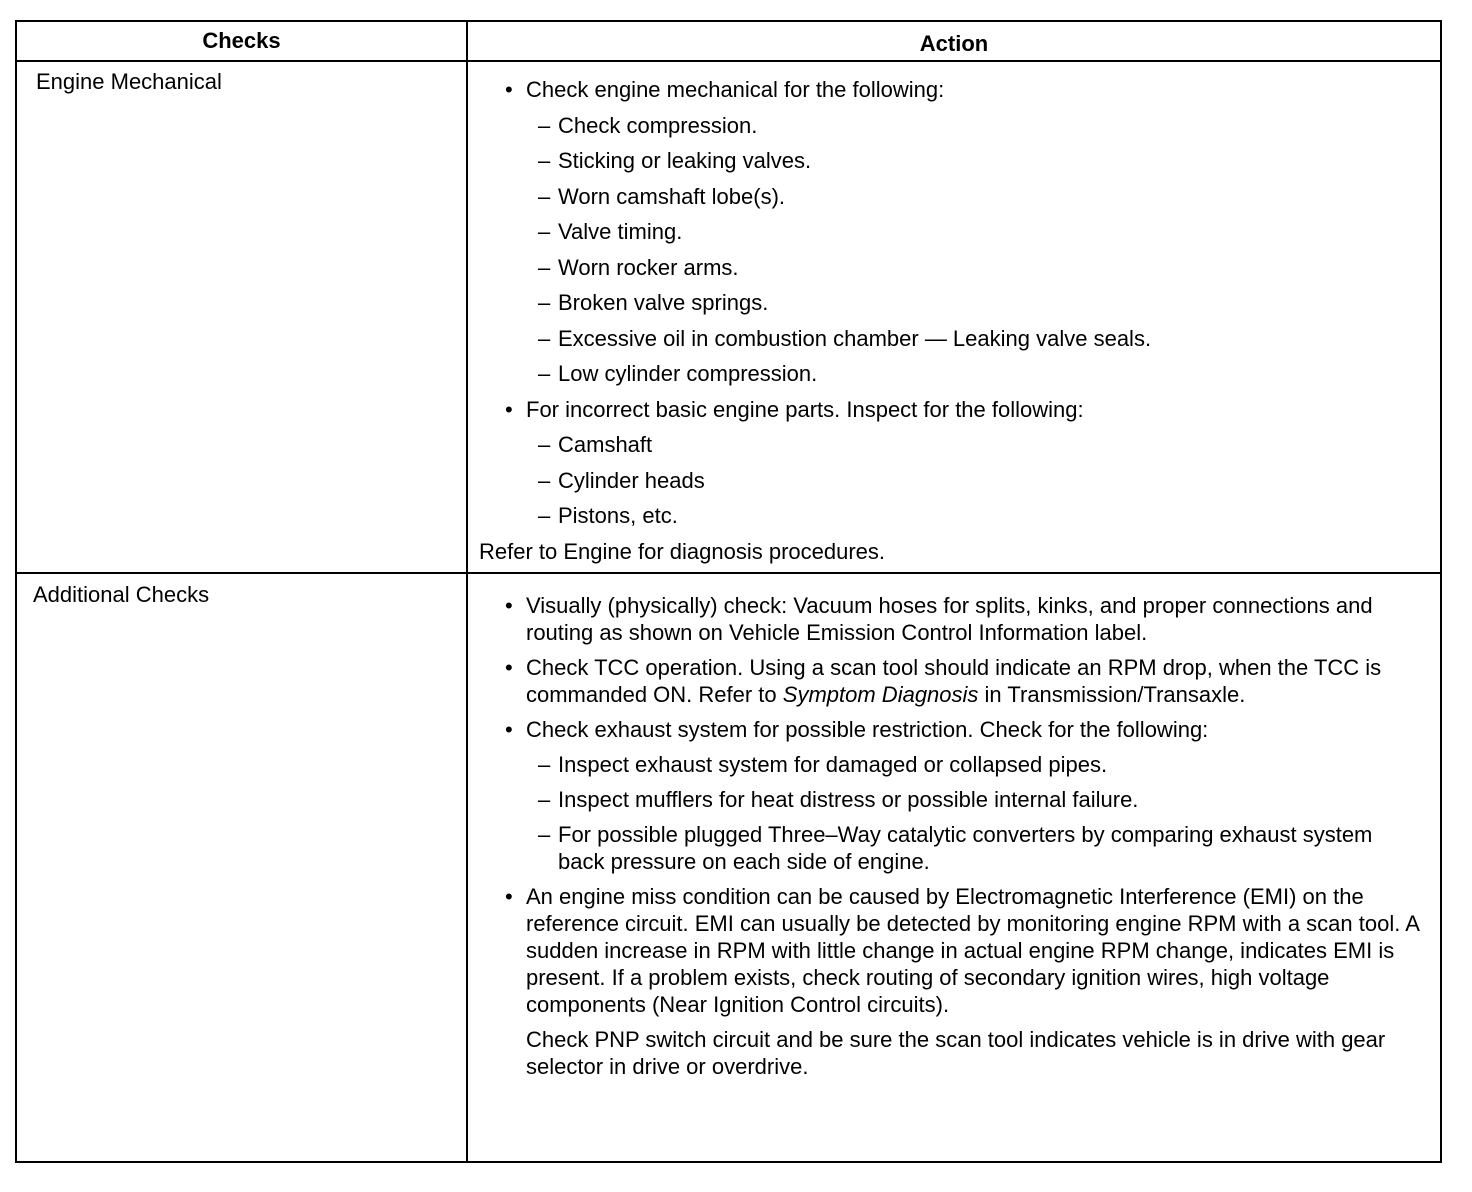 This screenshot has width=1472, height=1192. Describe the element at coordinates (955, 232) in the screenshot. I see `sub-item: Valve timing.` at that location.